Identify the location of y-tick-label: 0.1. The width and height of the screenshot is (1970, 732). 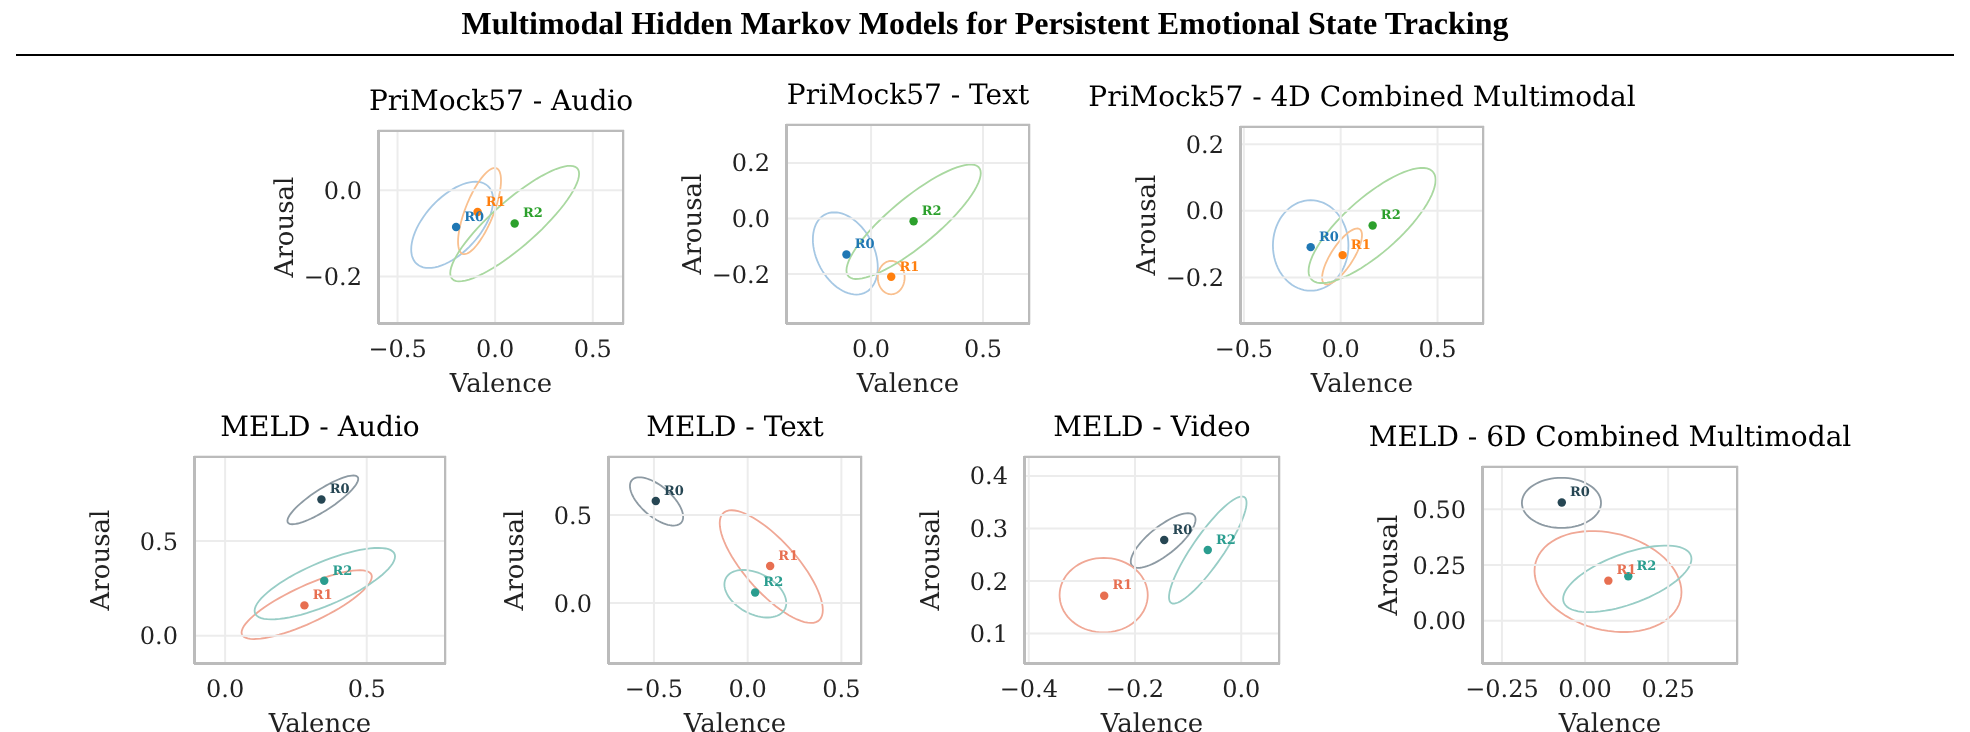
(988, 634).